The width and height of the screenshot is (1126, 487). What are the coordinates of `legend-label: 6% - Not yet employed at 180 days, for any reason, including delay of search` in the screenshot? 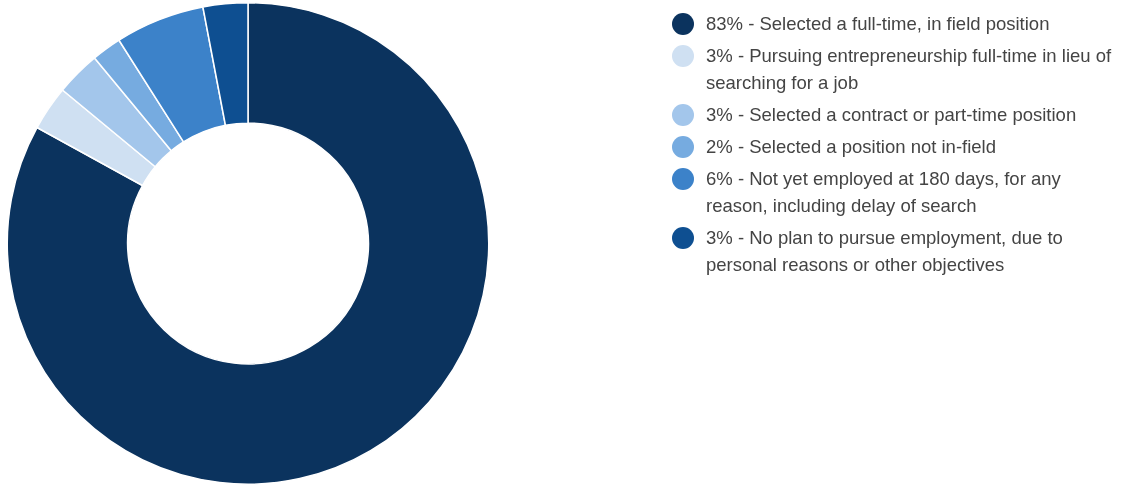 It's located at (884, 192).